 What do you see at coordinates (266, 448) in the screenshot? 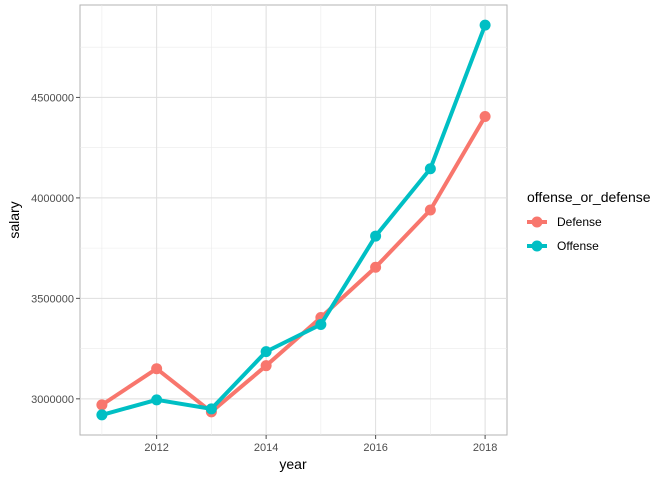
I see `x-tick-label: 2014` at bounding box center [266, 448].